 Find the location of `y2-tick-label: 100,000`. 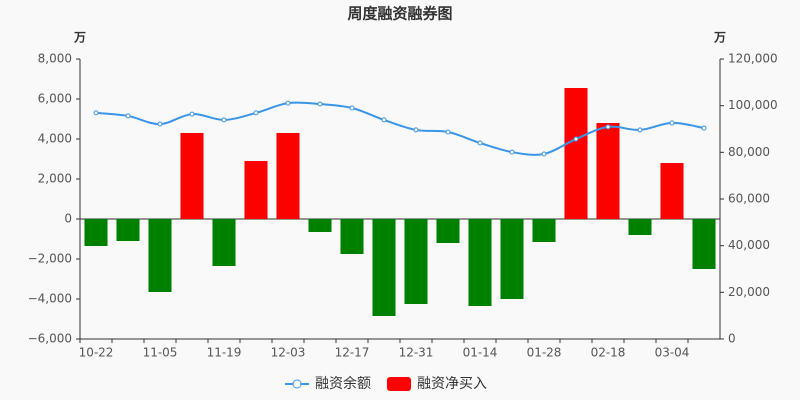

y2-tick-label: 100,000 is located at coordinates (753, 105).